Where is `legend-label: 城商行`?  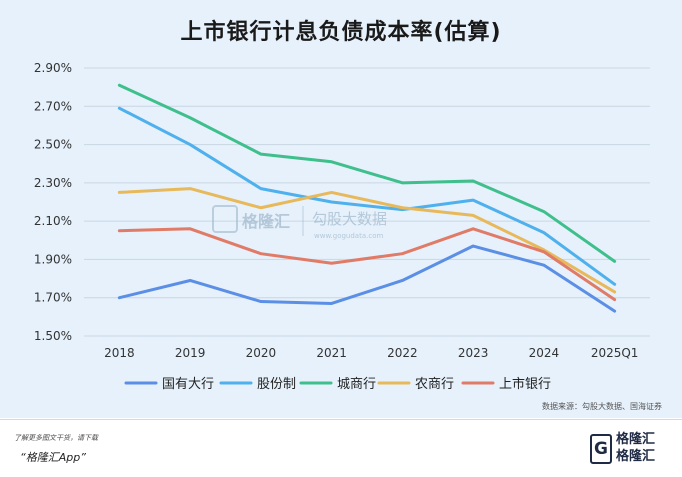 legend-label: 城商行 is located at coordinates (356, 384).